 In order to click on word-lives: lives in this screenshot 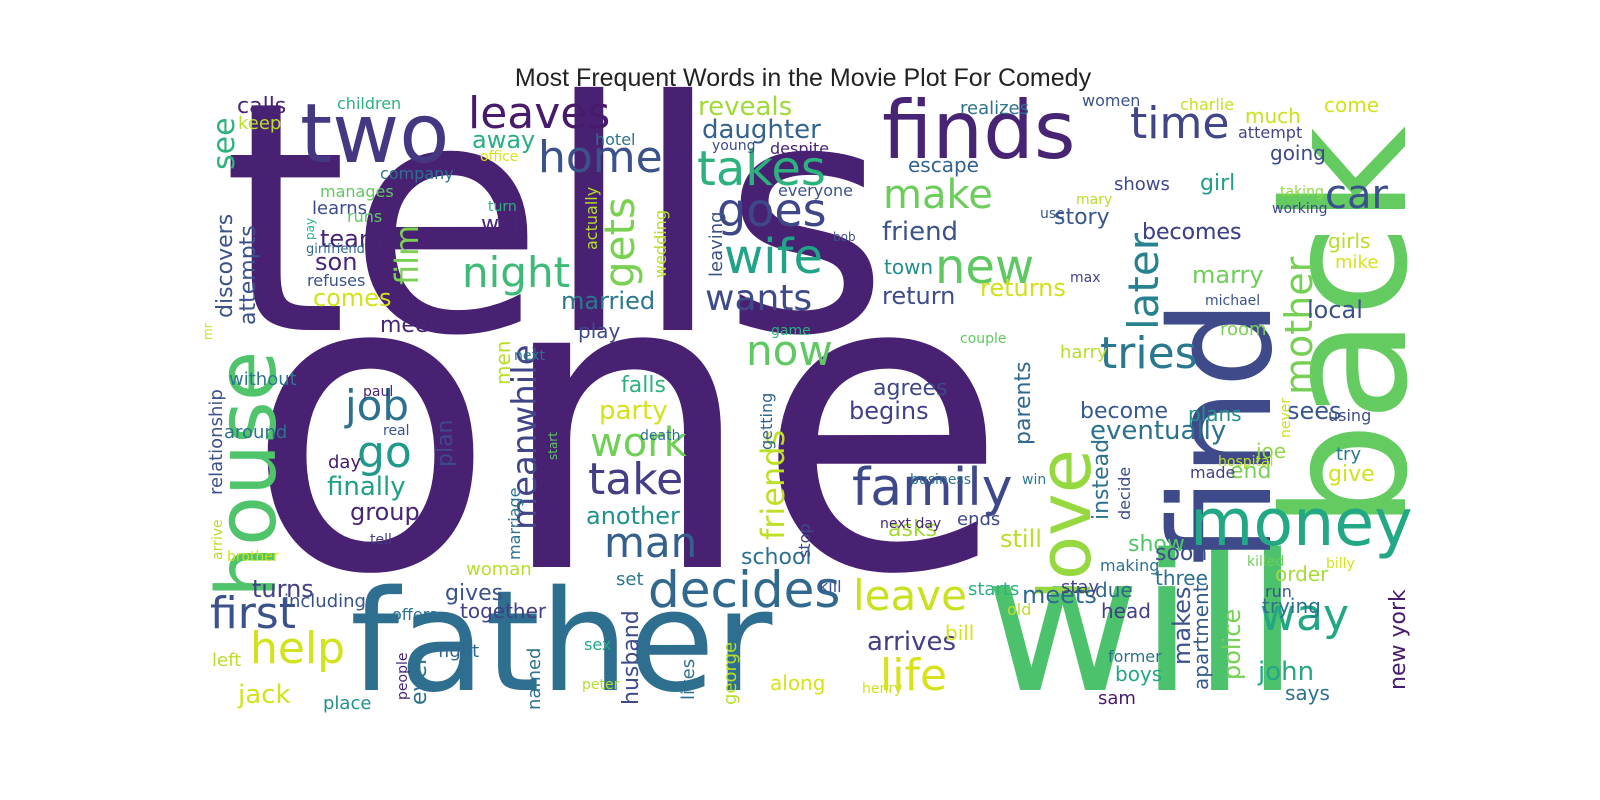, I will do `click(688, 679)`.